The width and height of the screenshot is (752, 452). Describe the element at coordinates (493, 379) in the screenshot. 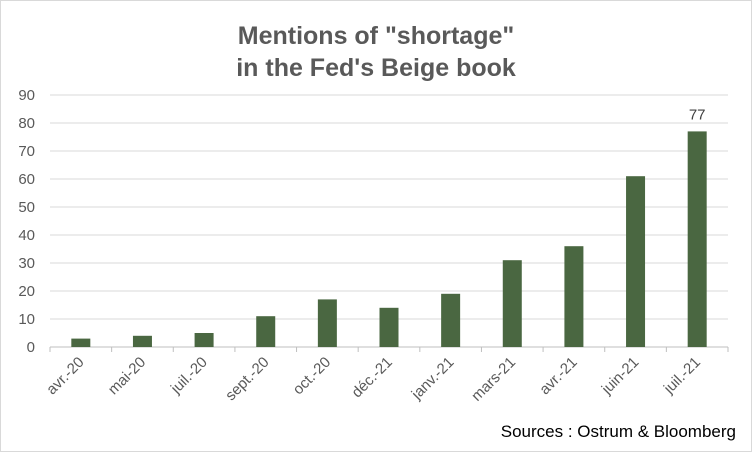

I see `x-tick-label: mars-21` at that location.